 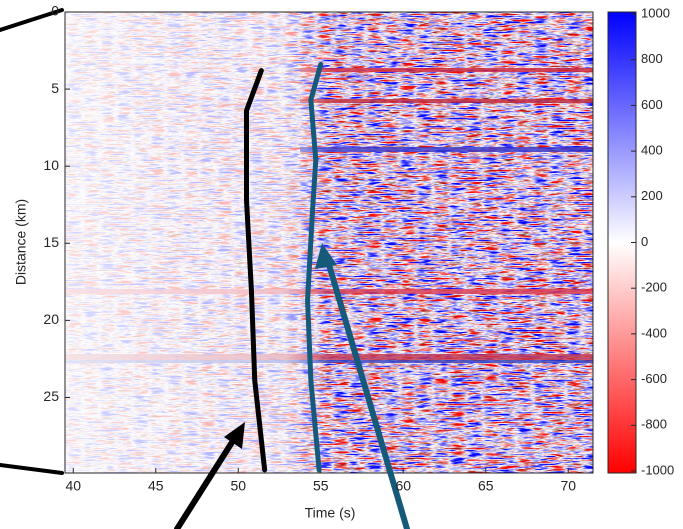 I want to click on y-tick-label: 25, so click(x=51, y=396).